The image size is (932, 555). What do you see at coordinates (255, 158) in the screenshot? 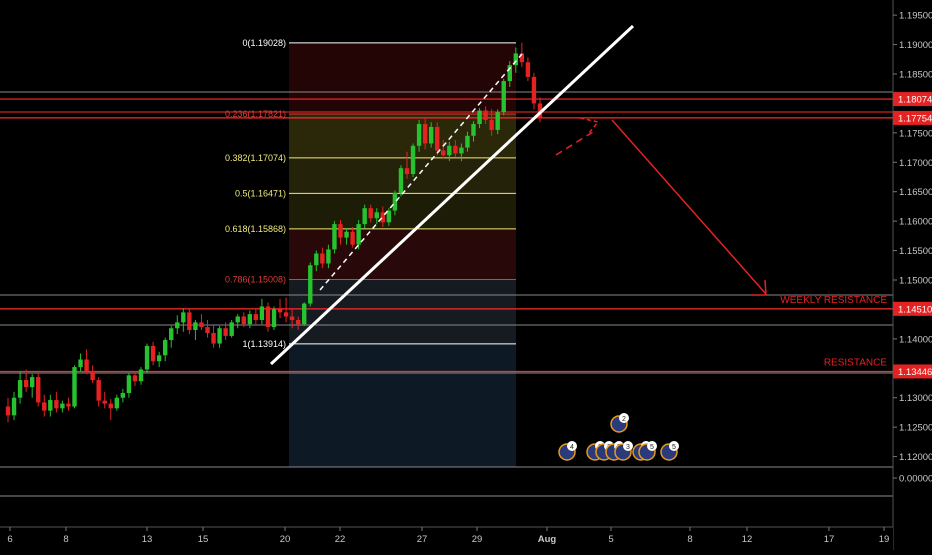
I see `fib-level-label: 0.382(1.17074)` at bounding box center [255, 158].